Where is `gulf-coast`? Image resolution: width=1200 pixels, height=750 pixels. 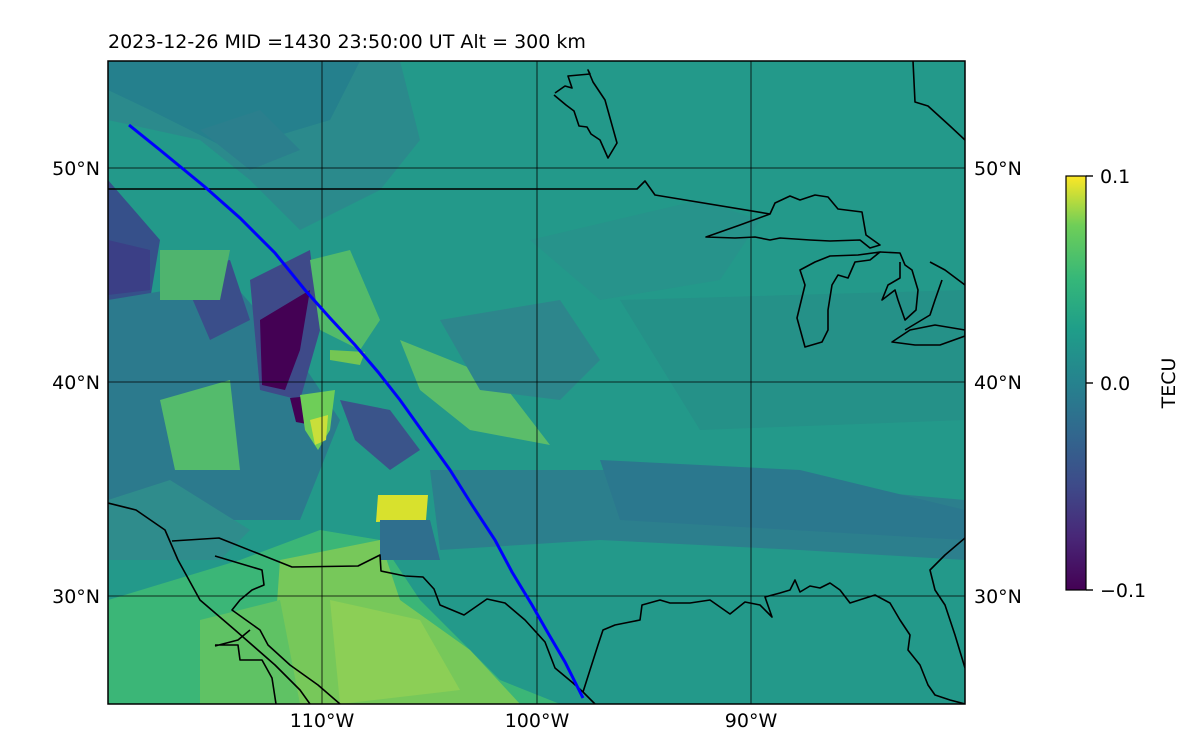 gulf-coast is located at coordinates (773, 641).